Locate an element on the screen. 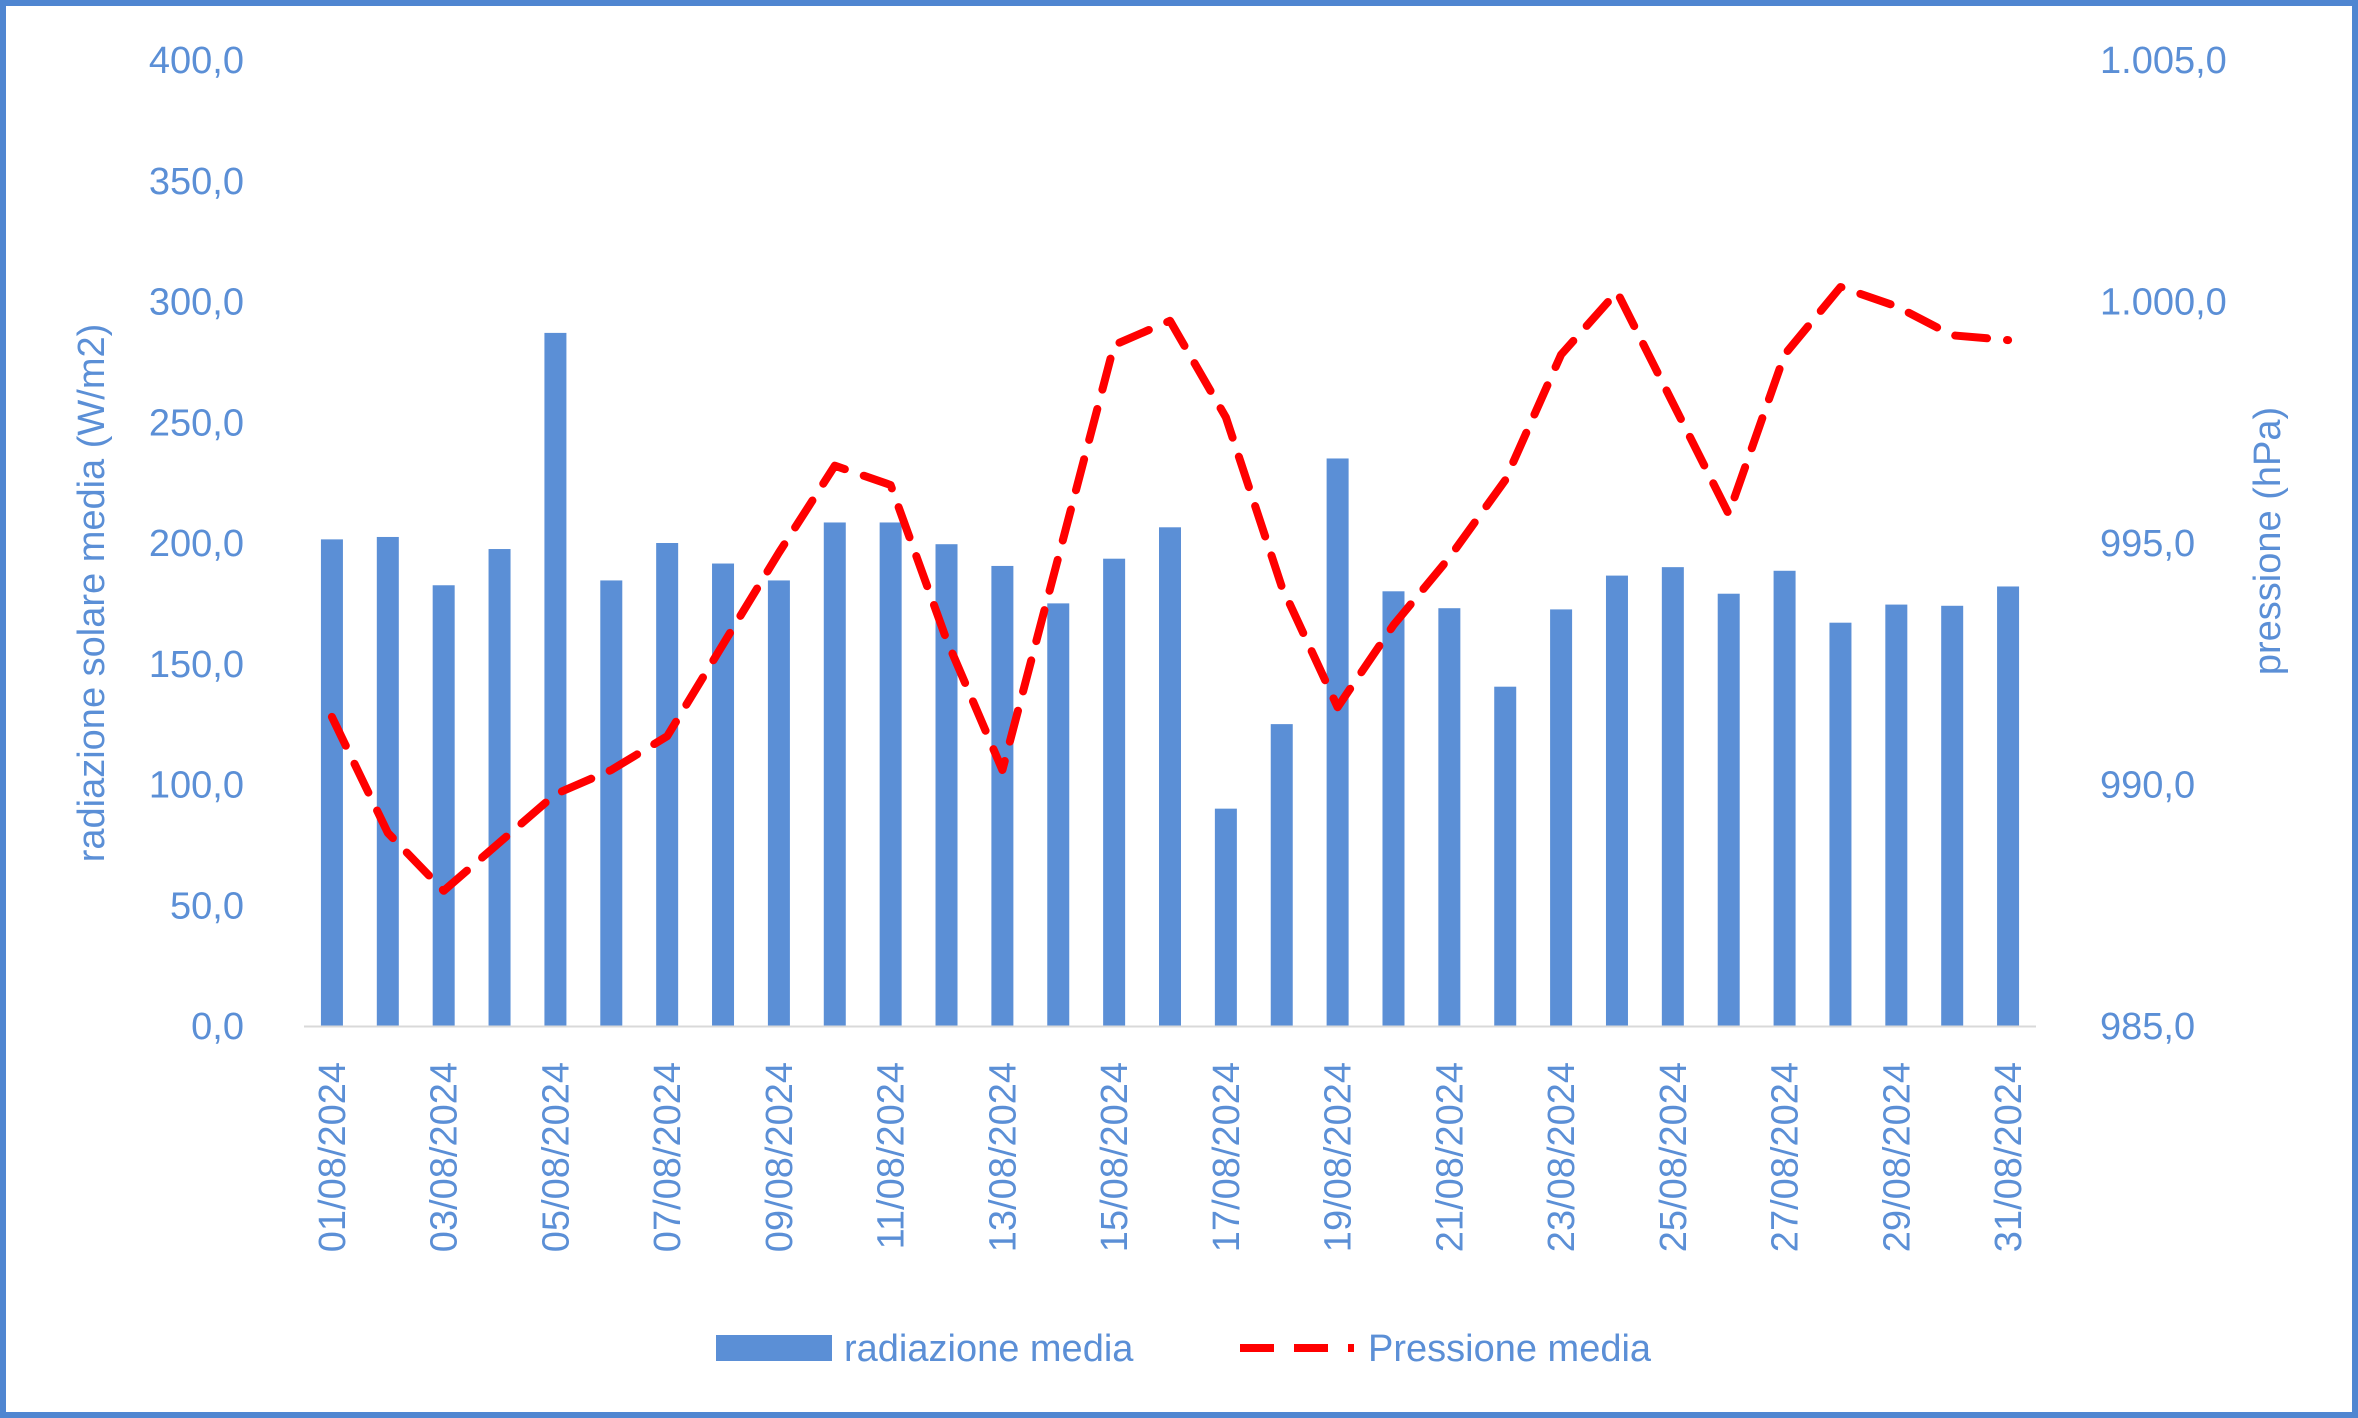 This screenshot has height=1418, width=2358. y-right-axis-title: pressione (hPa) is located at coordinates (2268, 541).